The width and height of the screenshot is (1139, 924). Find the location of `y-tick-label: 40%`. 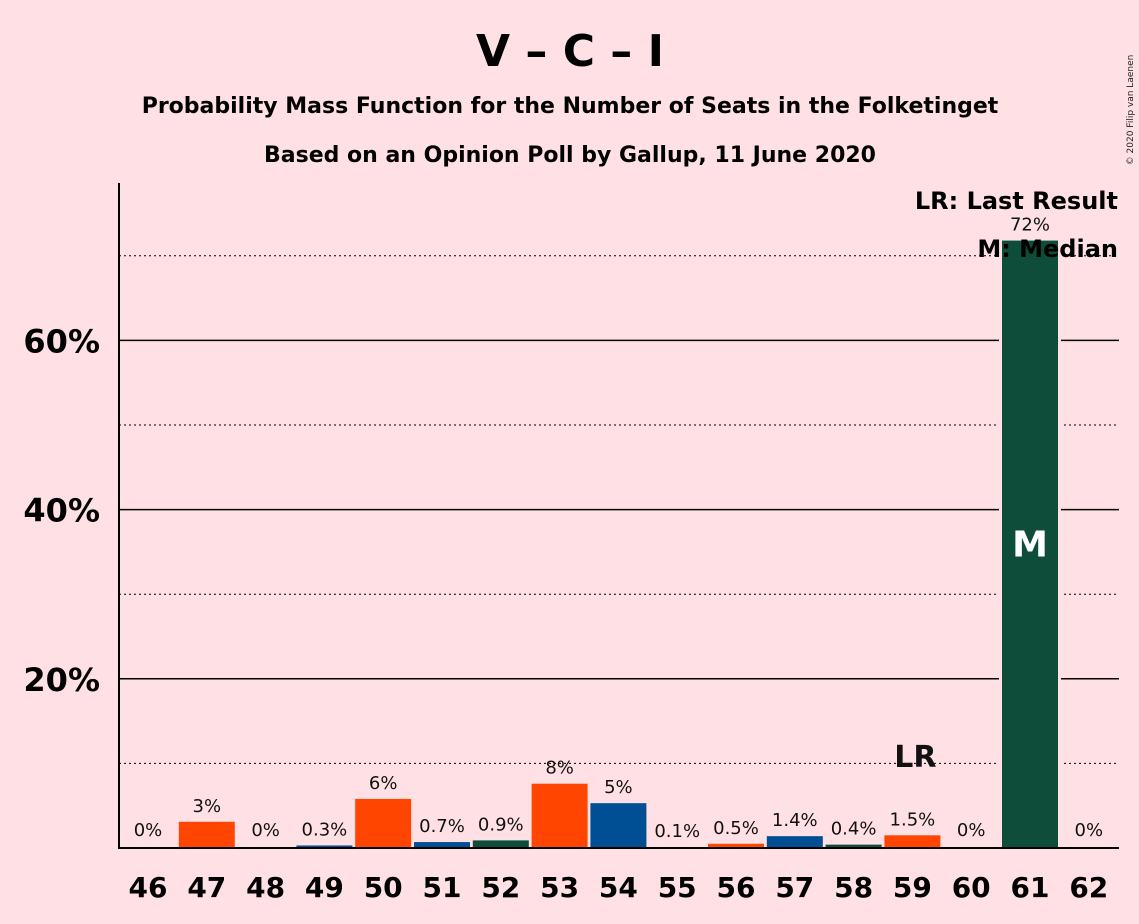

y-tick-label: 40% is located at coordinates (61, 511).